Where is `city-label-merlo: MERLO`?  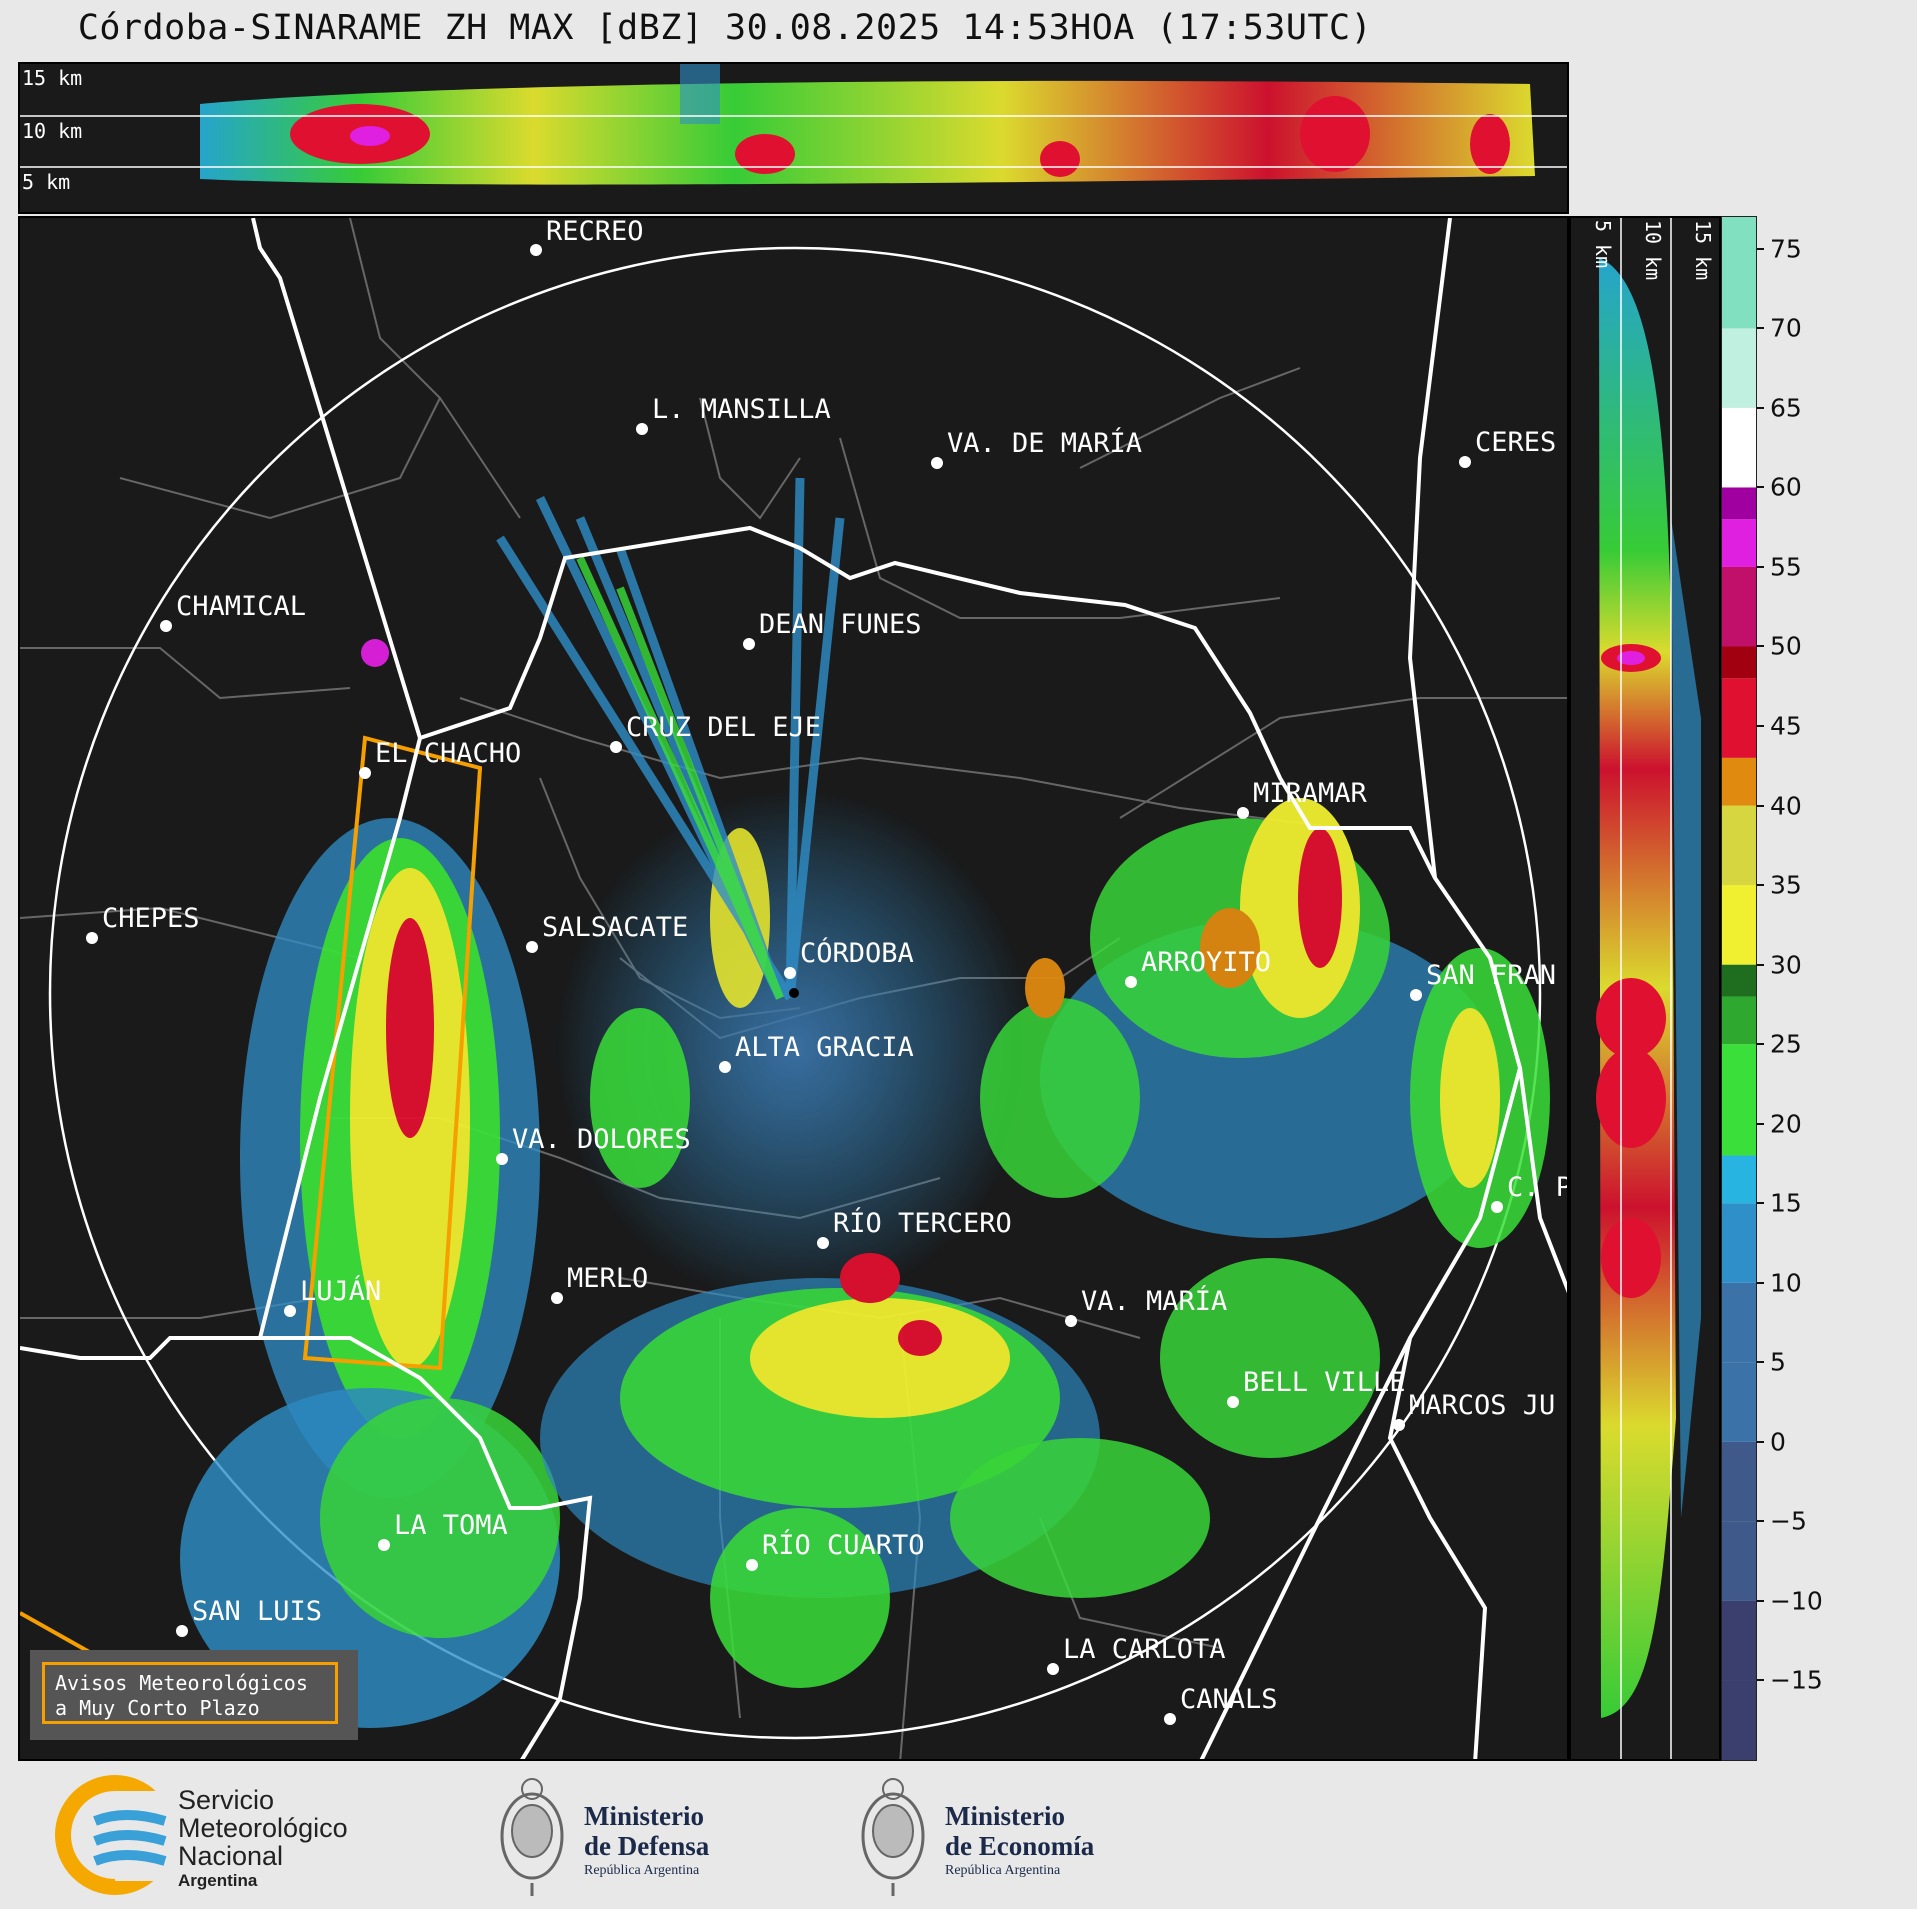 city-label-merlo: MERLO is located at coordinates (608, 1278).